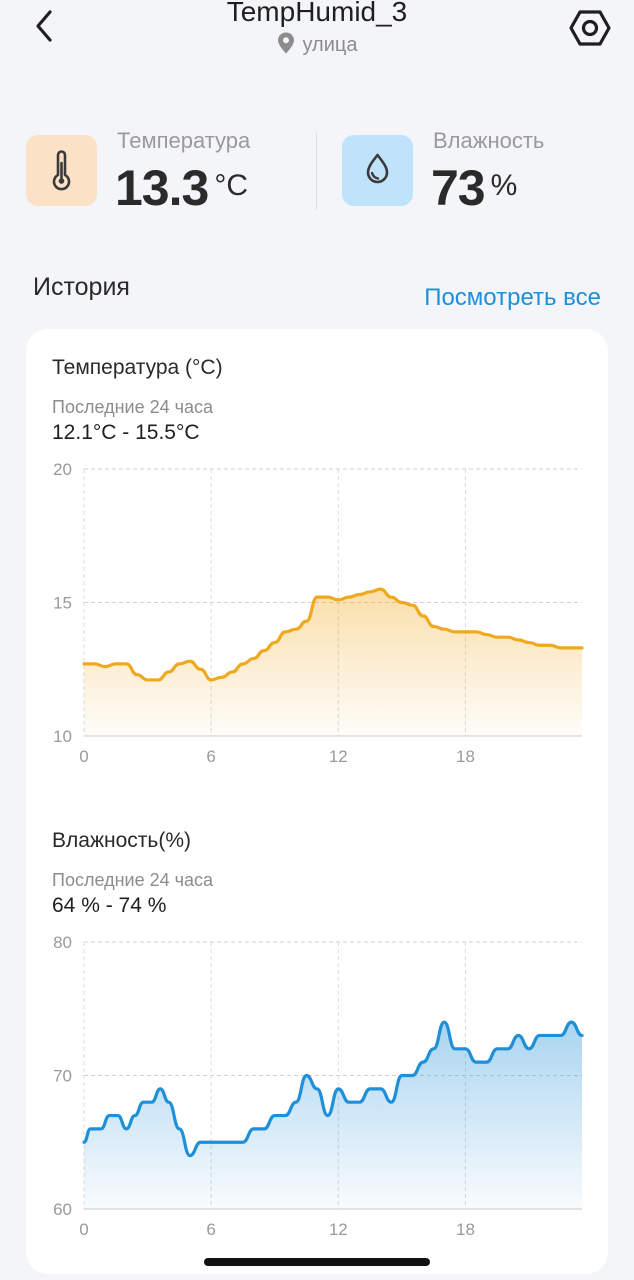  I want to click on temperature-unit: °C, so click(231, 185).